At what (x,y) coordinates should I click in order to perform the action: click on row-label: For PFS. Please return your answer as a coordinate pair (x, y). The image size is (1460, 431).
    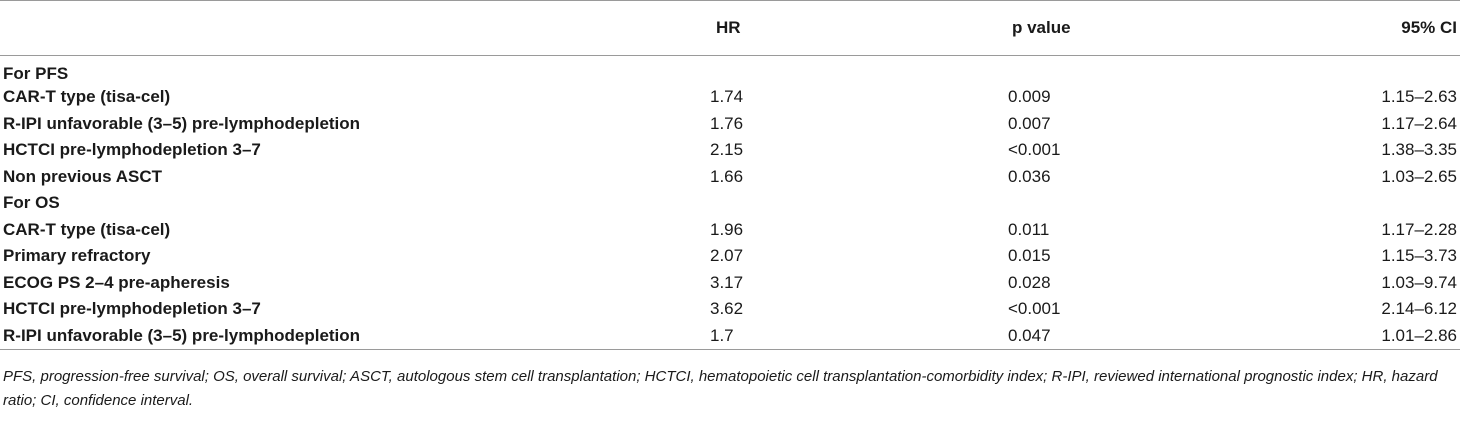
    Looking at the image, I should click on (36, 73).